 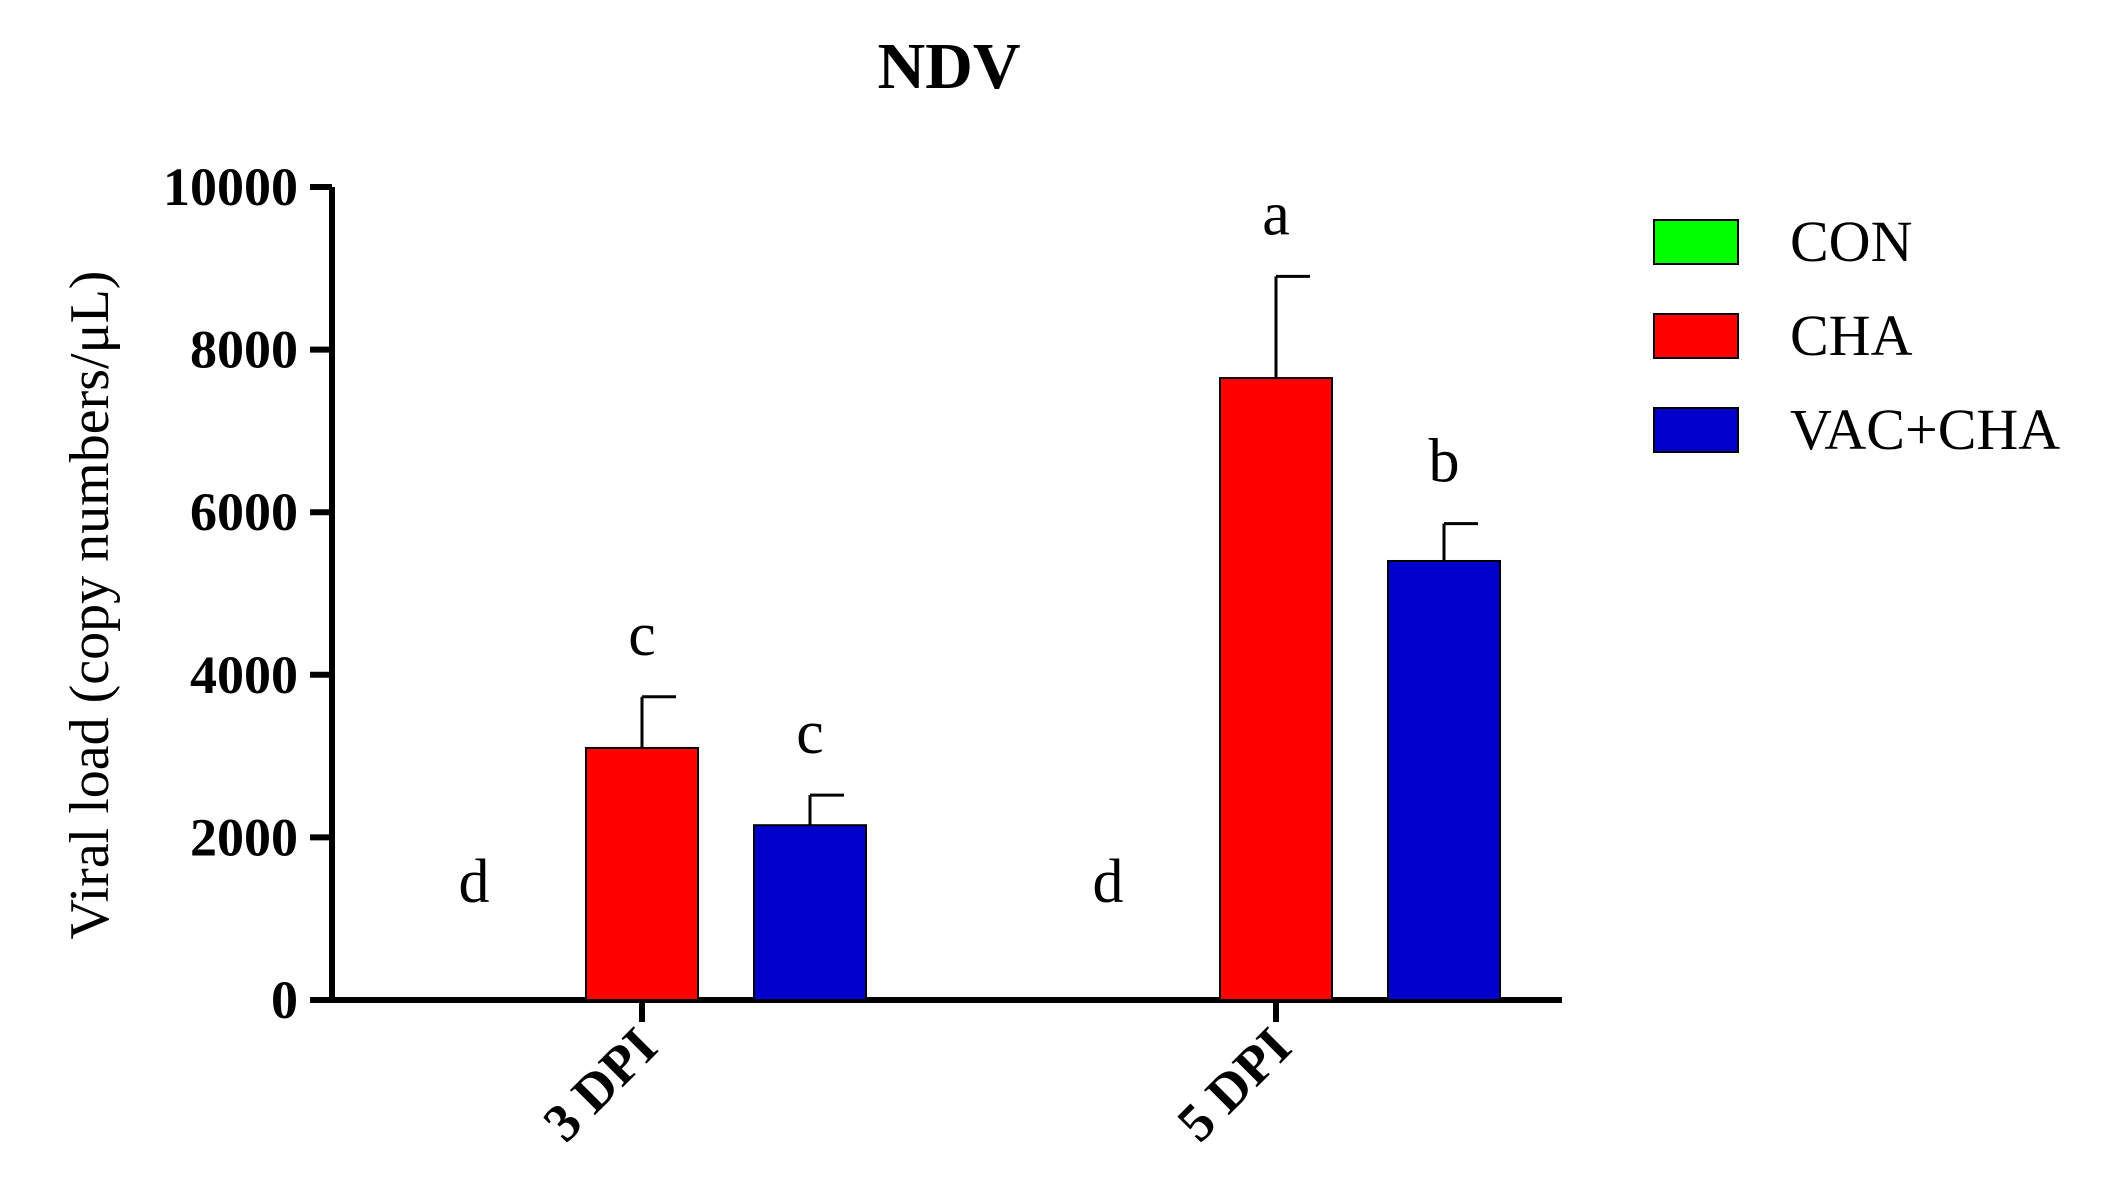 I want to click on x-tick-label: 3 DPI, so click(x=600, y=1084).